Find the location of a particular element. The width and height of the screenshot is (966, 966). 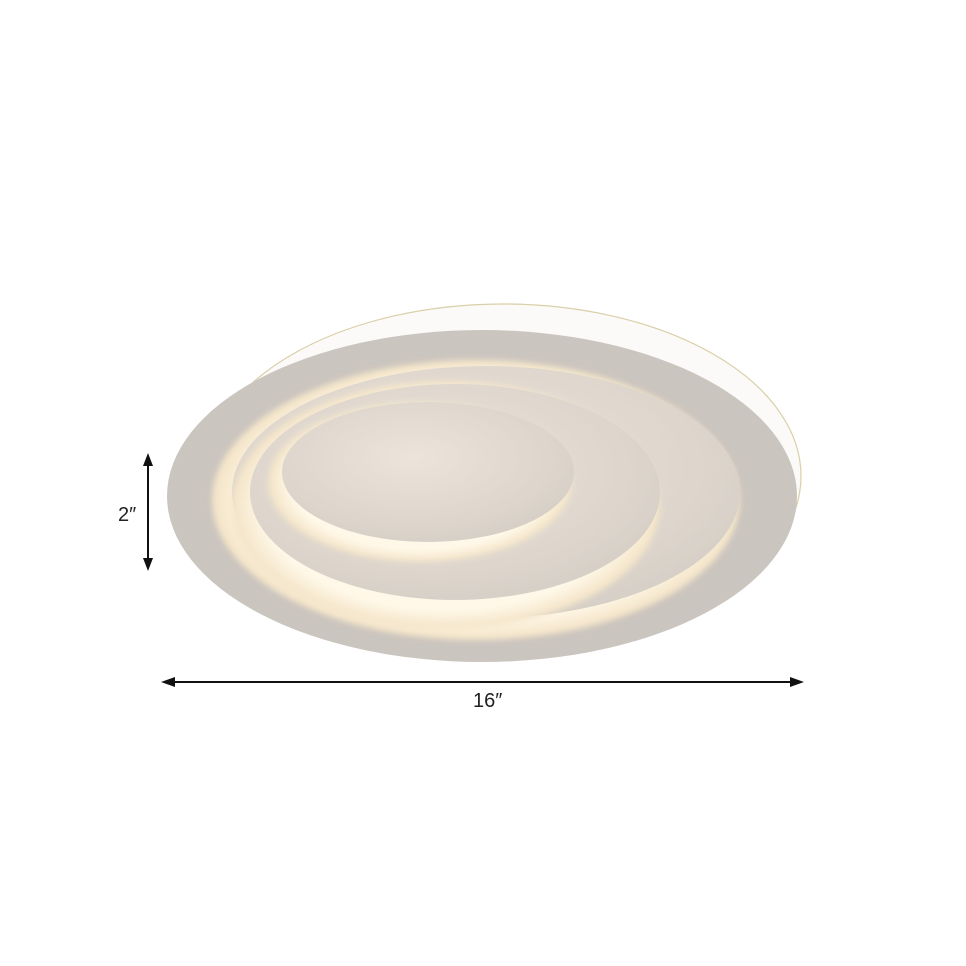

ring-inner is located at coordinates (421, 482).